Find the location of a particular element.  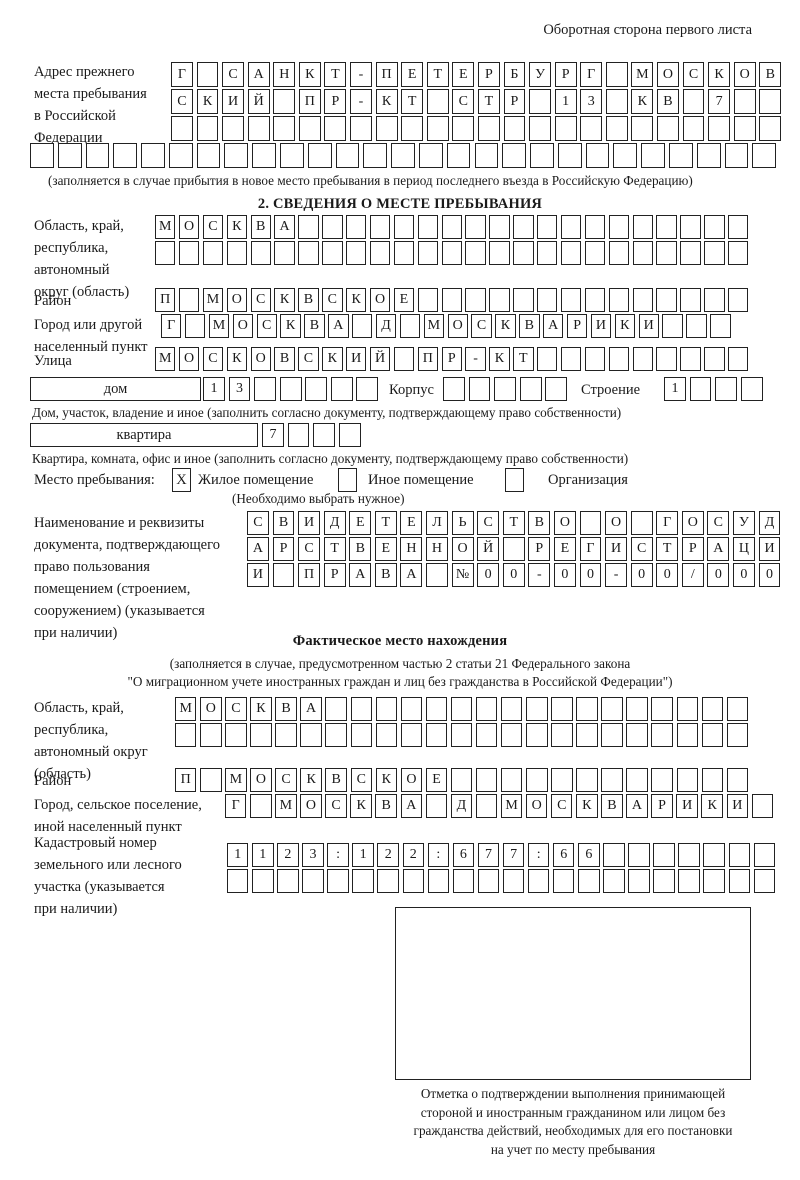

char-cell: 2 is located at coordinates (288, 855).